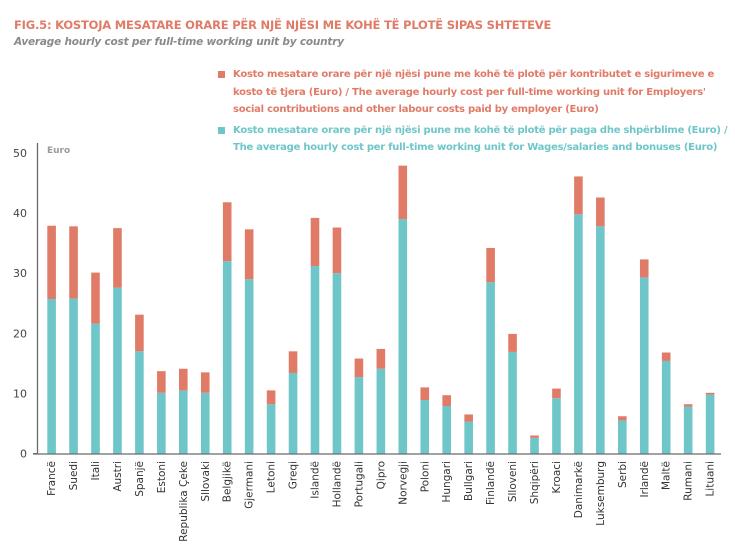 This screenshot has width=735, height=550. Describe the element at coordinates (535, 482) in the screenshot. I see `x-category-label: Shqipëri` at that location.